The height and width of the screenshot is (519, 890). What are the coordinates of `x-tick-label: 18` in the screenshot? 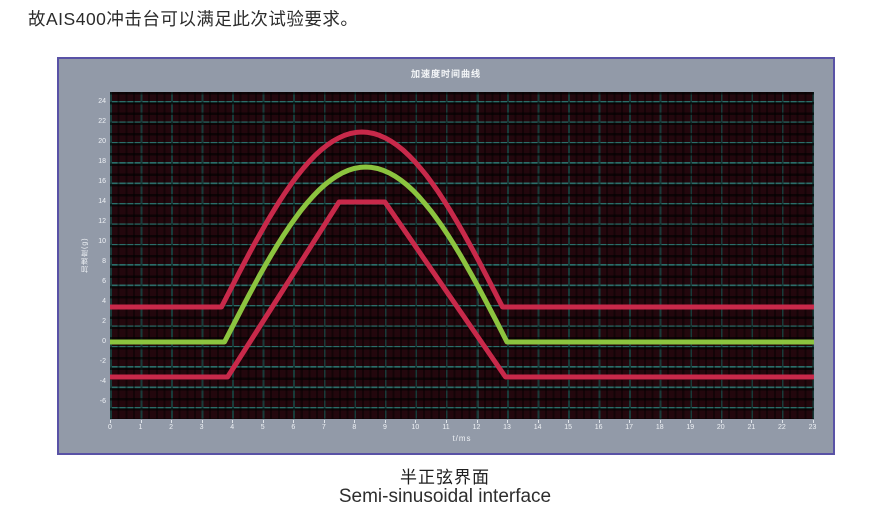 It's located at (659, 427).